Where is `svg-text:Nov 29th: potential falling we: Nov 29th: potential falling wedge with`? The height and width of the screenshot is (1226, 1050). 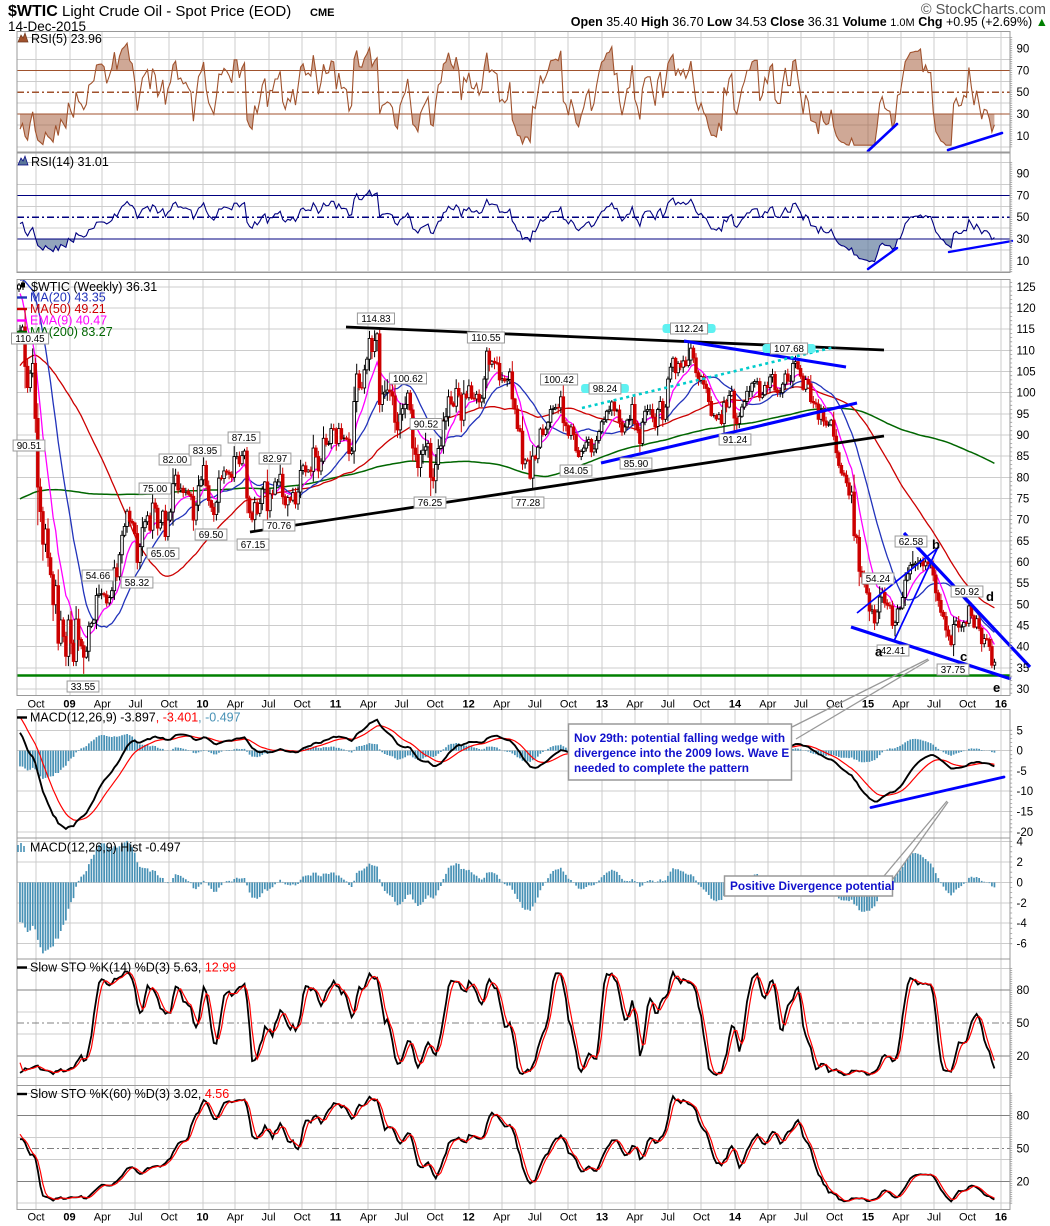
svg-text:Nov 29th: potential falling we: Nov 29th: potential falling wedge with is located at coordinates (679, 738).